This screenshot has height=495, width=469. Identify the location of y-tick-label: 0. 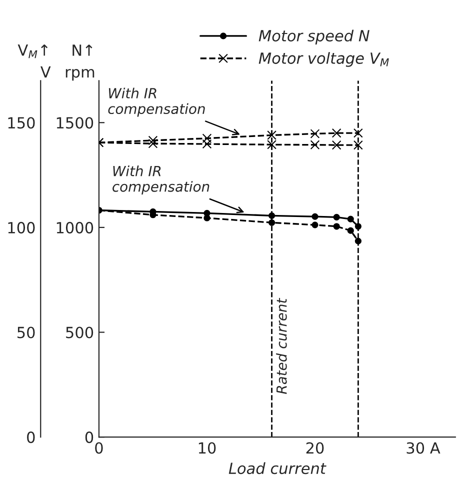
(89, 438).